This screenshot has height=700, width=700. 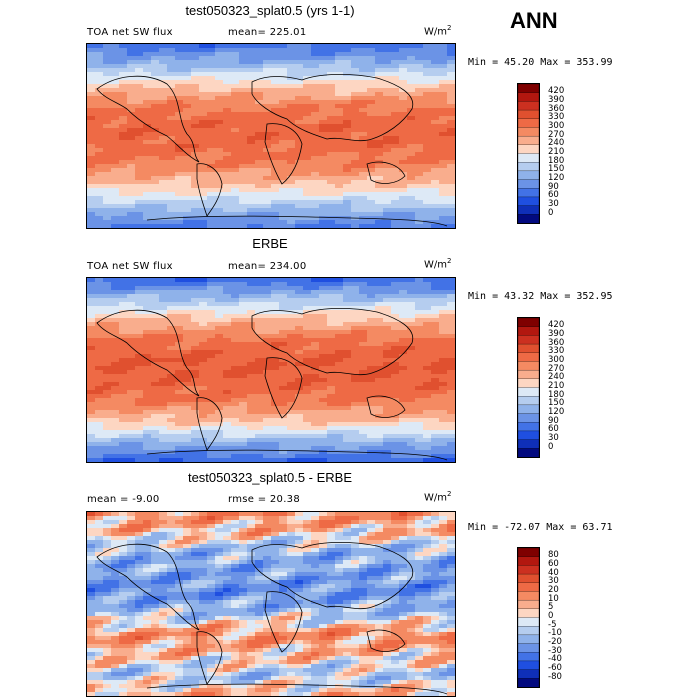 I want to click on panel2-colorbar-svg, so click(x=528, y=387).